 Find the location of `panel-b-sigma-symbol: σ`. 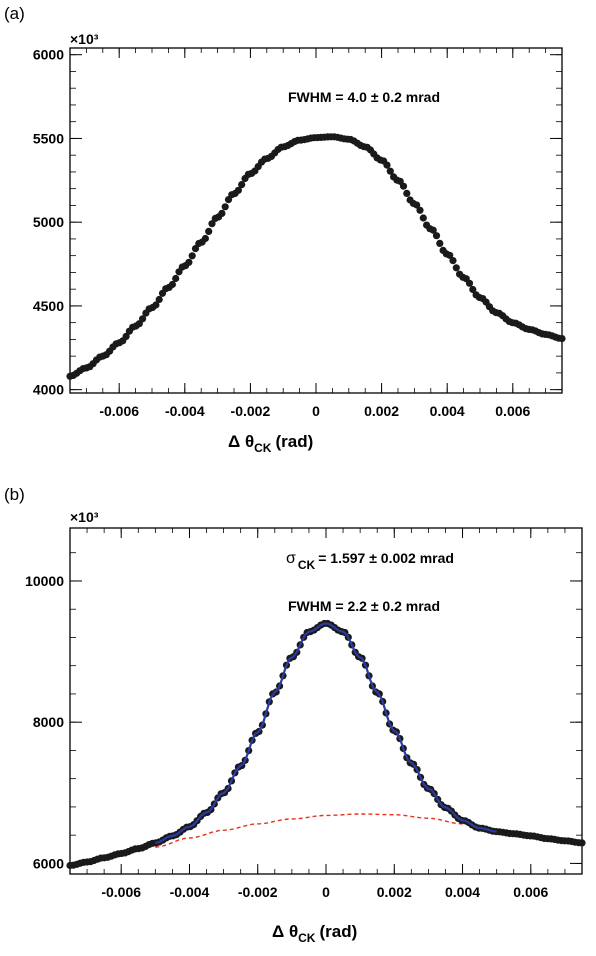

panel-b-sigma-symbol: σ is located at coordinates (291, 558).